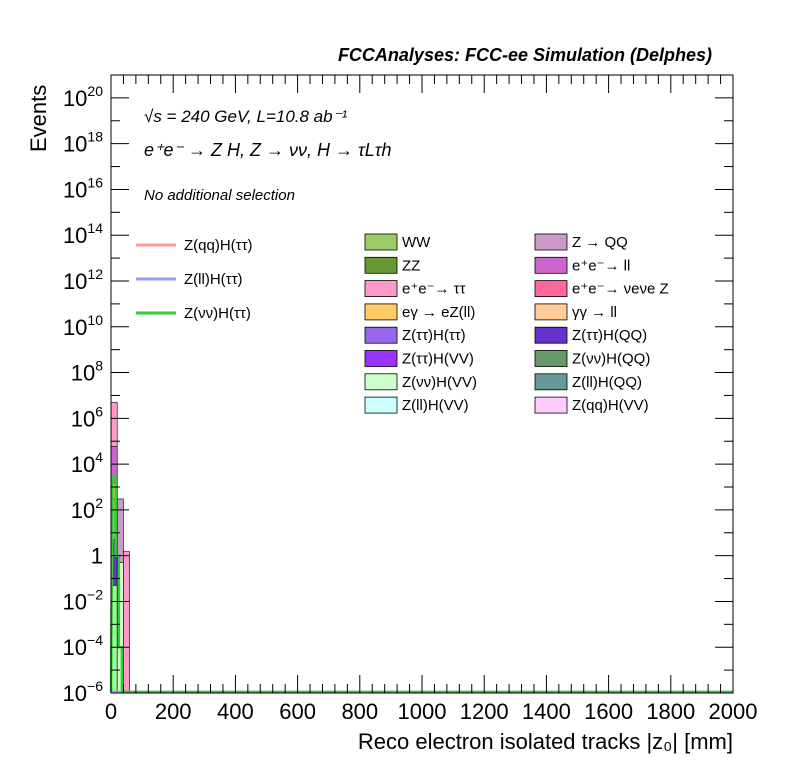 Image resolution: width=796 pixels, height=772 pixels. I want to click on legend-bkg-label-0: WW, so click(416, 242).